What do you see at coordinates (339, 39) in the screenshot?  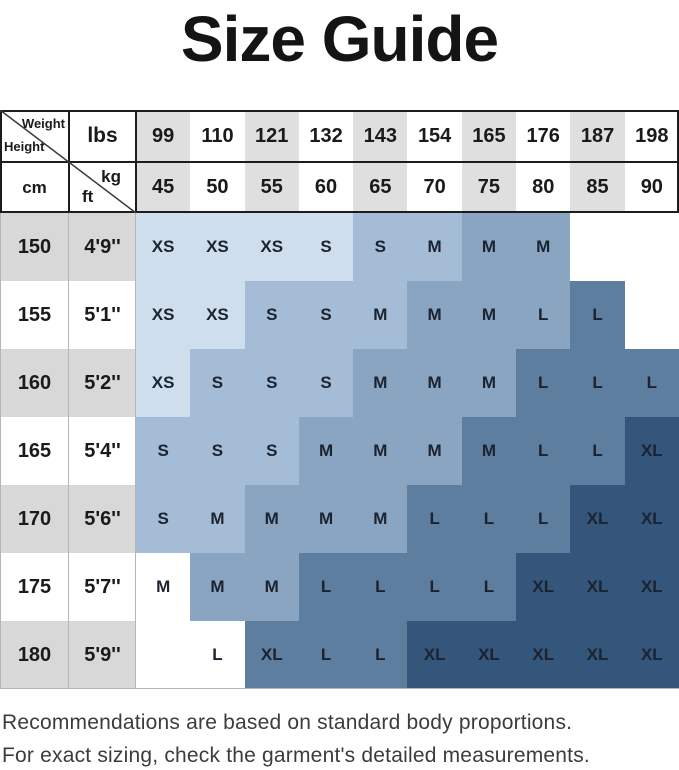 I see `page-title: Size Guide` at bounding box center [339, 39].